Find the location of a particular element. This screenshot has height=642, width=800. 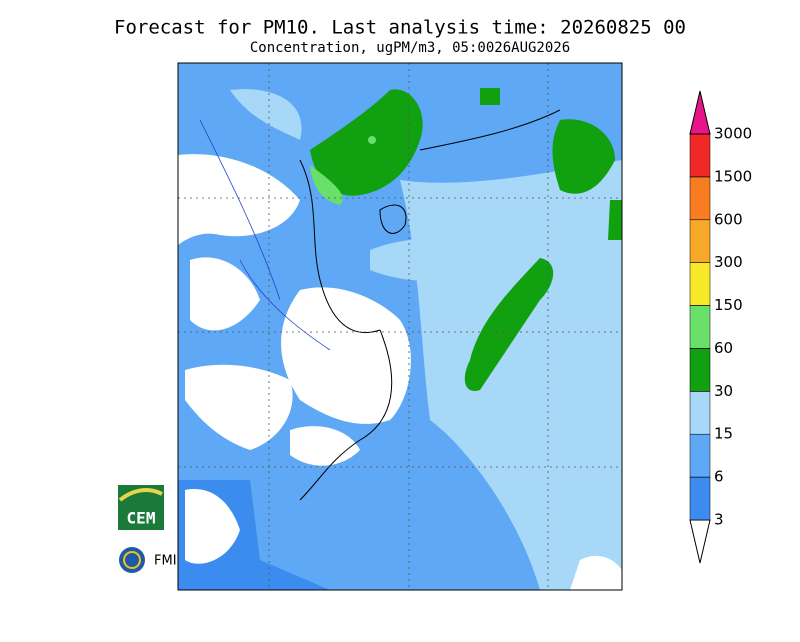

colorbar-label: 3000 is located at coordinates (733, 134).